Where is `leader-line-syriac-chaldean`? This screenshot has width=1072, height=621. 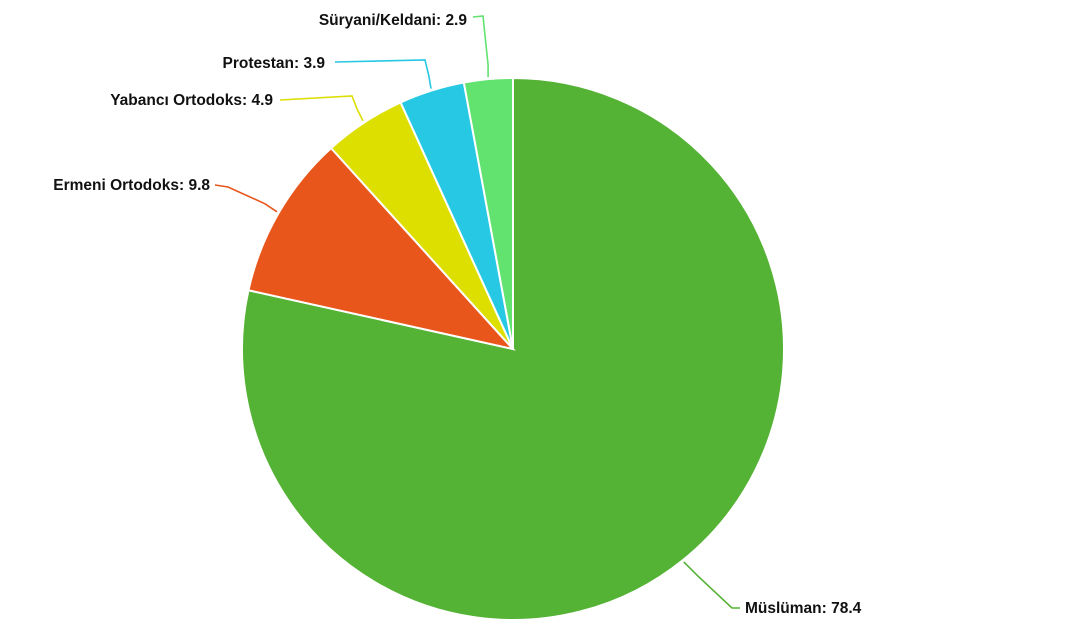 leader-line-syriac-chaldean is located at coordinates (480, 46).